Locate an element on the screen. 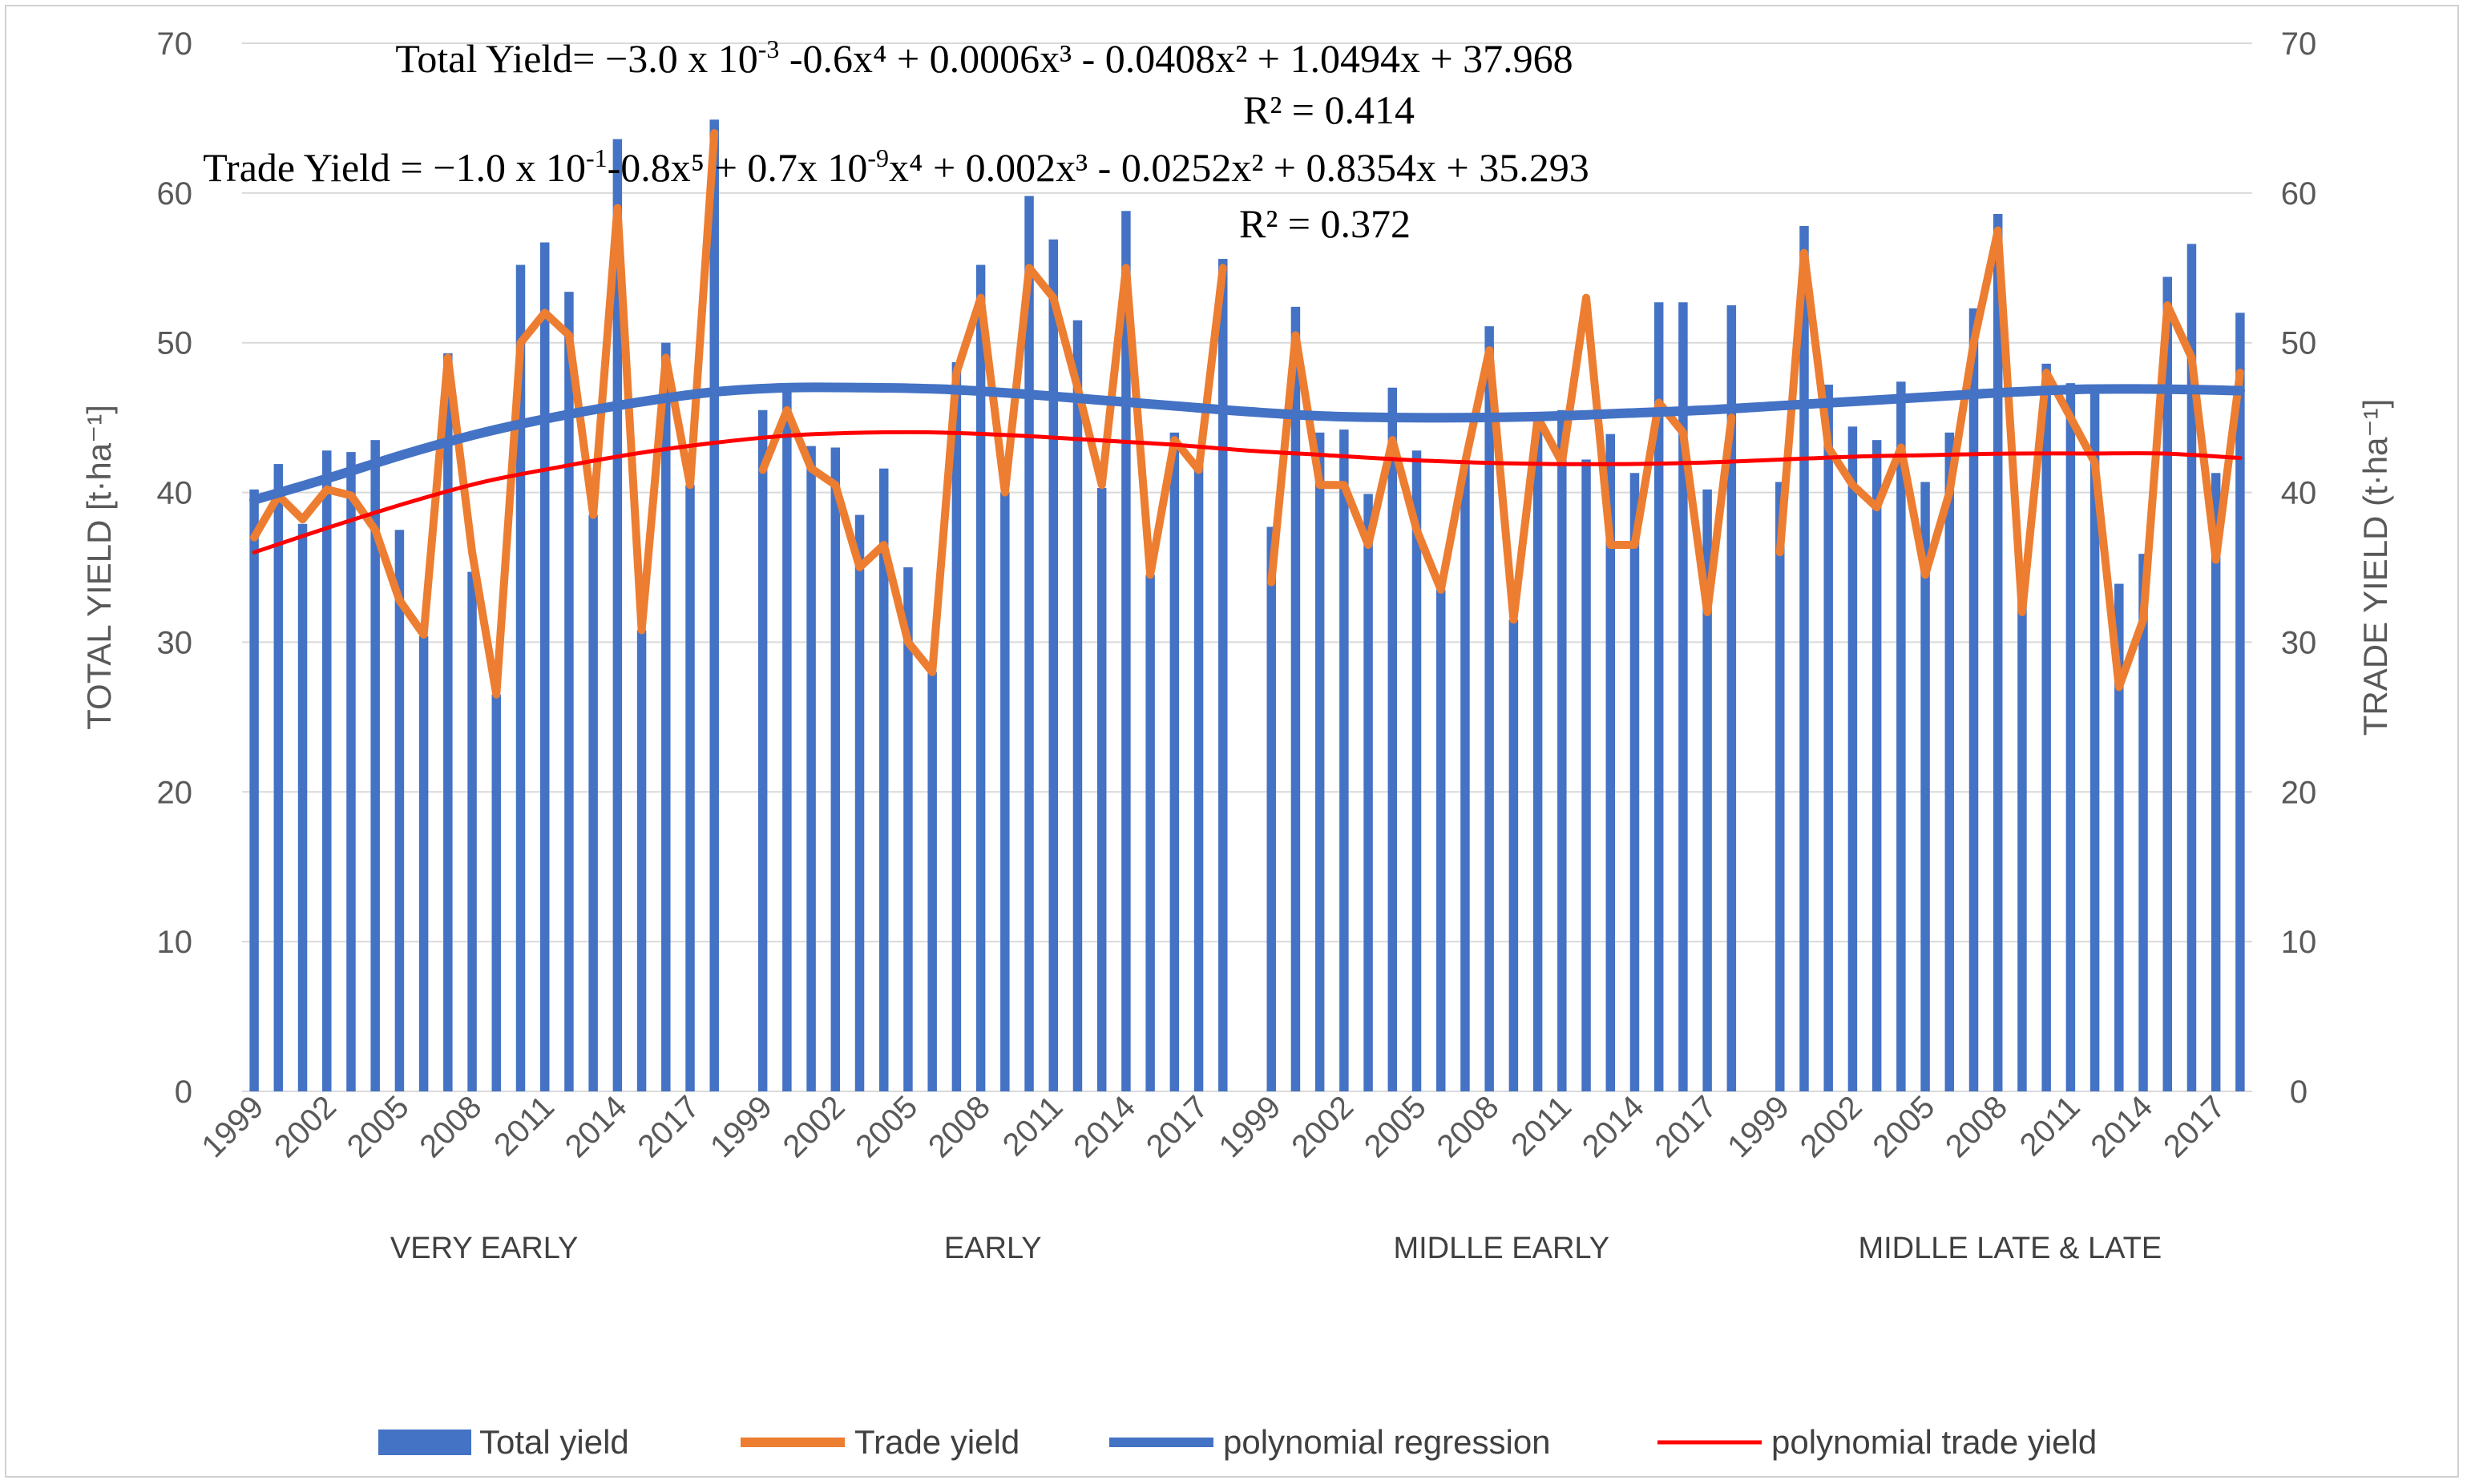  y-right-tick-label: 10 is located at coordinates (2299, 943).